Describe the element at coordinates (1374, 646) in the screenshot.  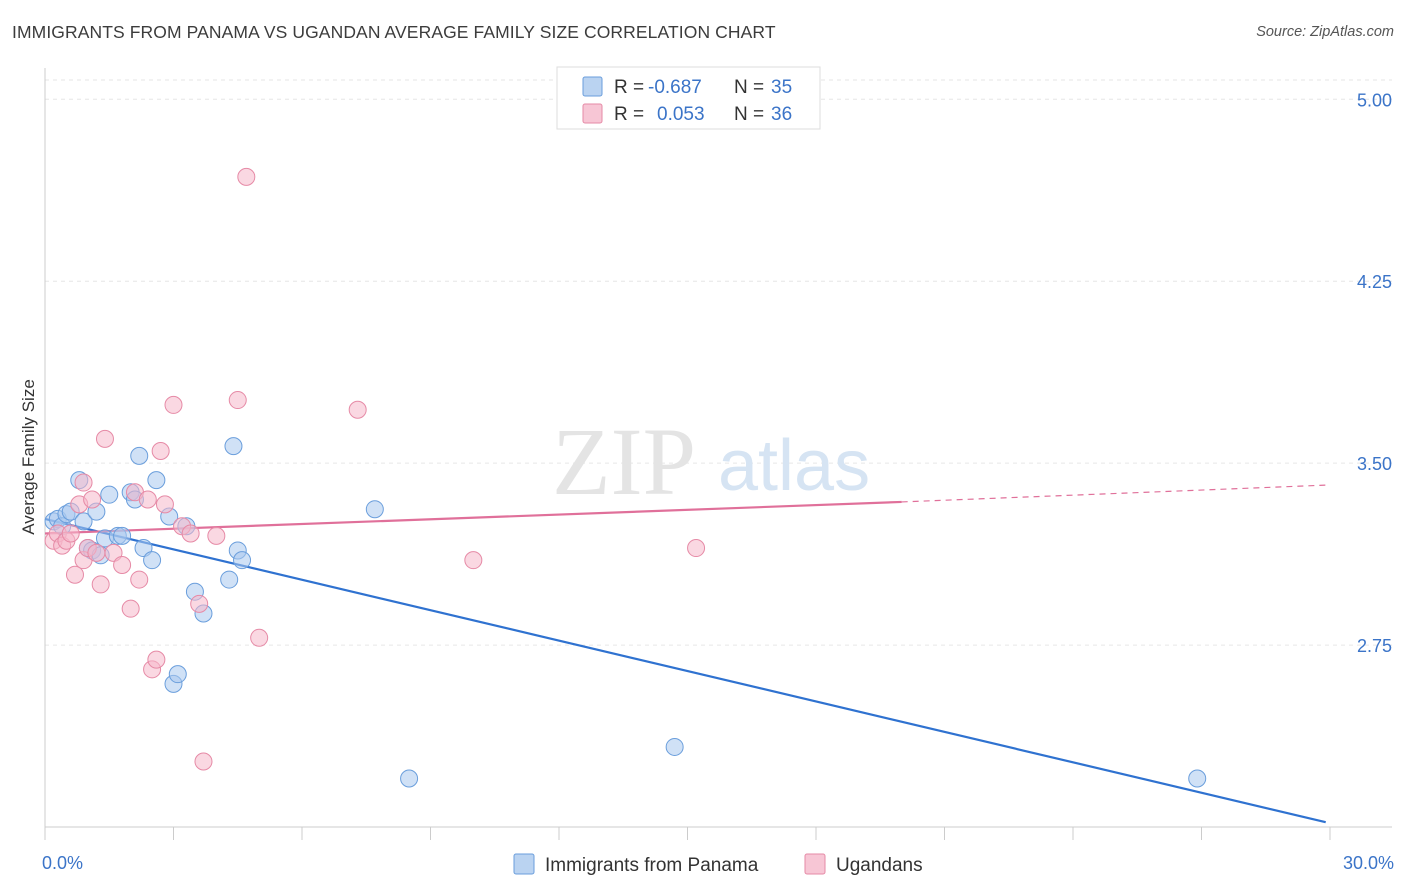
I see `y-tick-label: 2.75` at that location.